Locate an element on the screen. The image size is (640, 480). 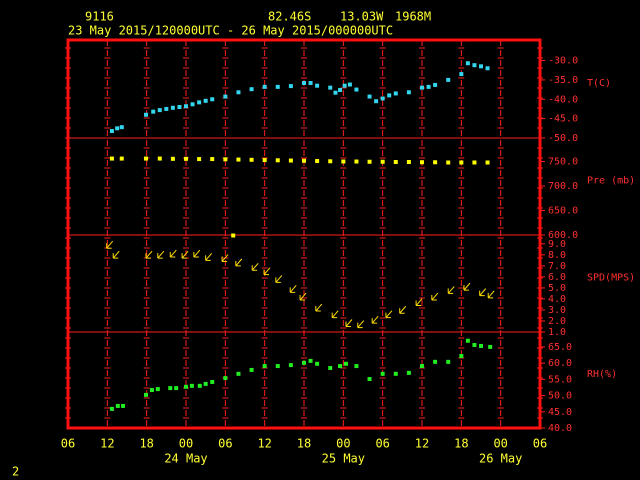
y-tick-label: 60.0 is located at coordinates (560, 363).